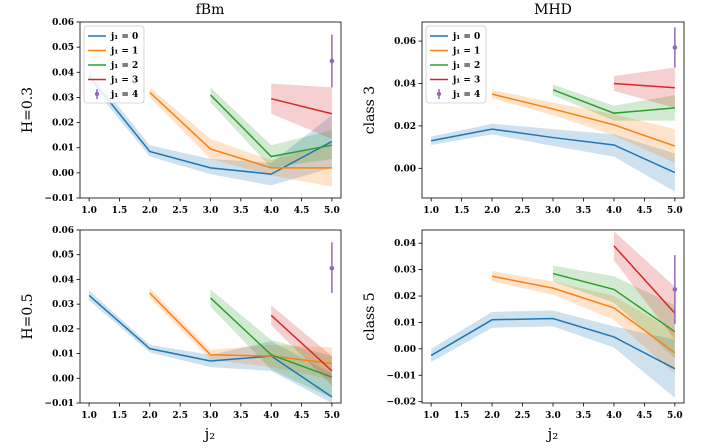  Describe the element at coordinates (405, 271) in the screenshot. I see `y-tick-label-mhd-class5-5: 0.03` at that location.